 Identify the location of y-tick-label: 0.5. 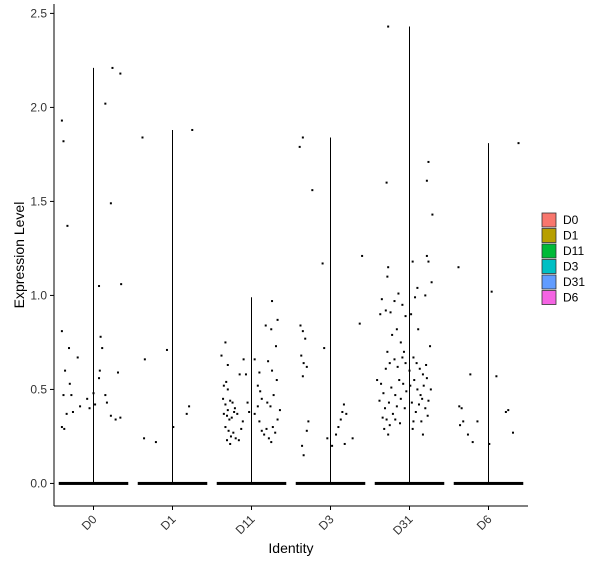
(38, 389).